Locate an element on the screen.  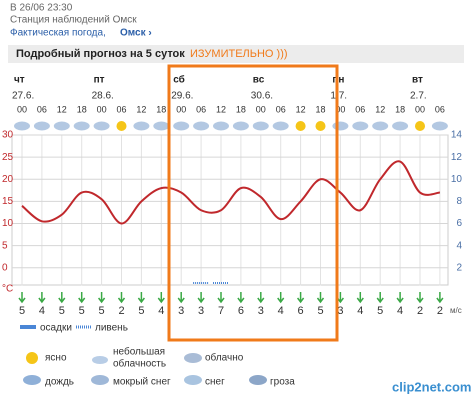
y-unit: °C is located at coordinates (7, 289).